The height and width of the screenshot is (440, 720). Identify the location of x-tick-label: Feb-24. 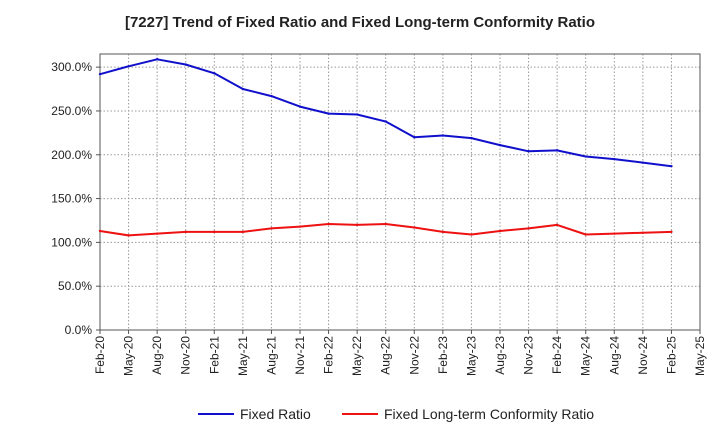
(557, 355).